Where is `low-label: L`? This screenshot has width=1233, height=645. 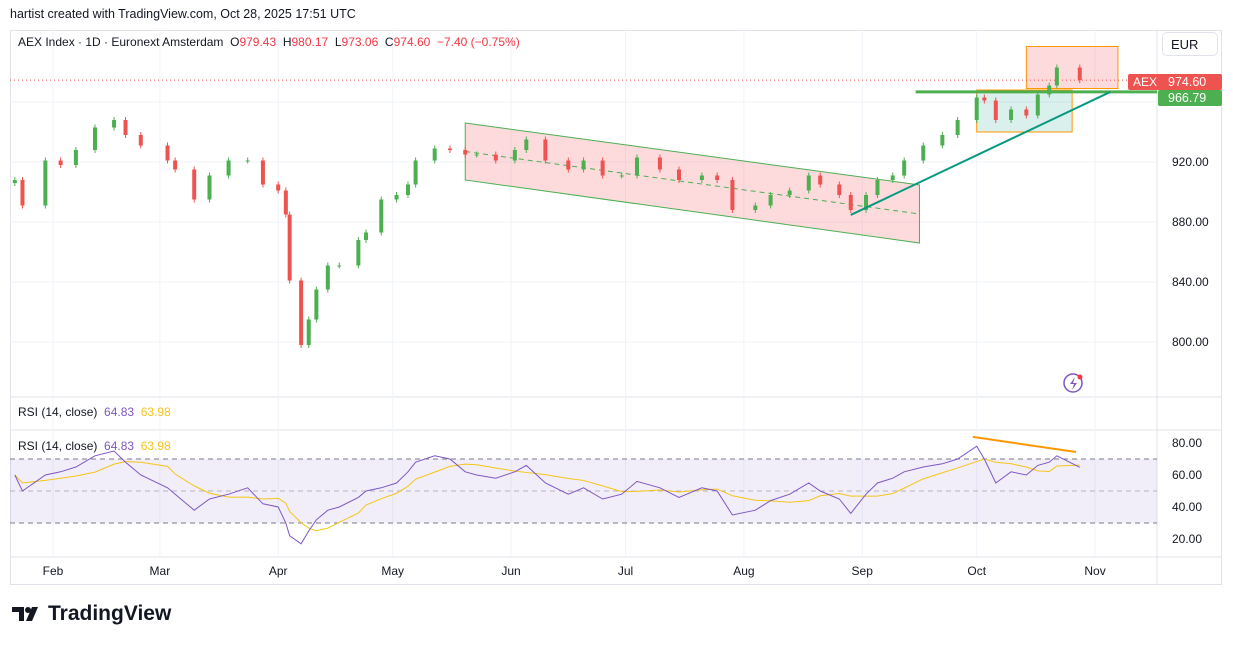 low-label: L is located at coordinates (338, 42).